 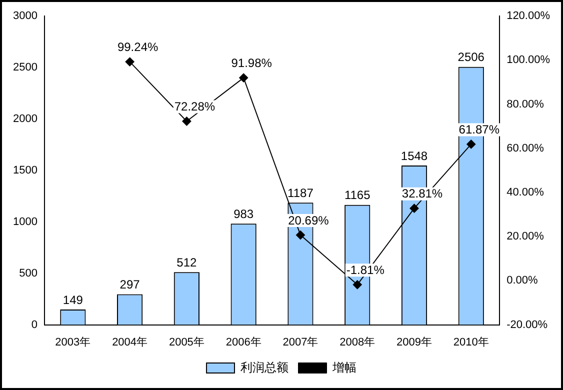 I want to click on x-tick-label: 2007年, so click(x=300, y=342).